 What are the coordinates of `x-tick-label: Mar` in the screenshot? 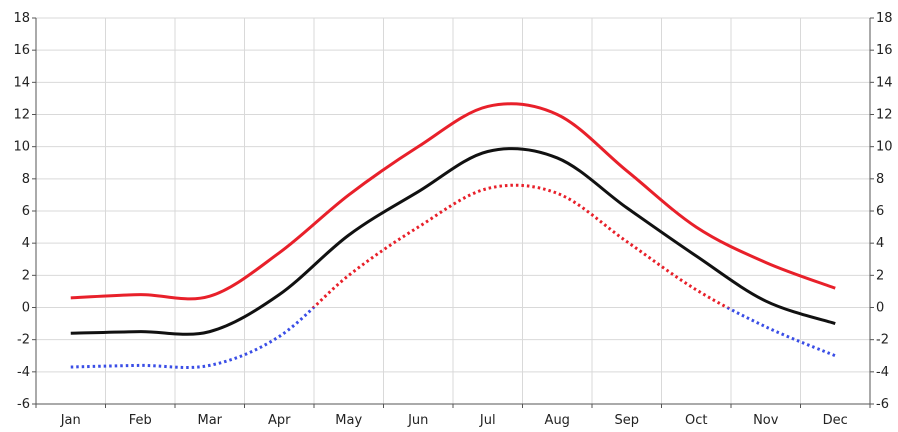 It's located at (209, 420).